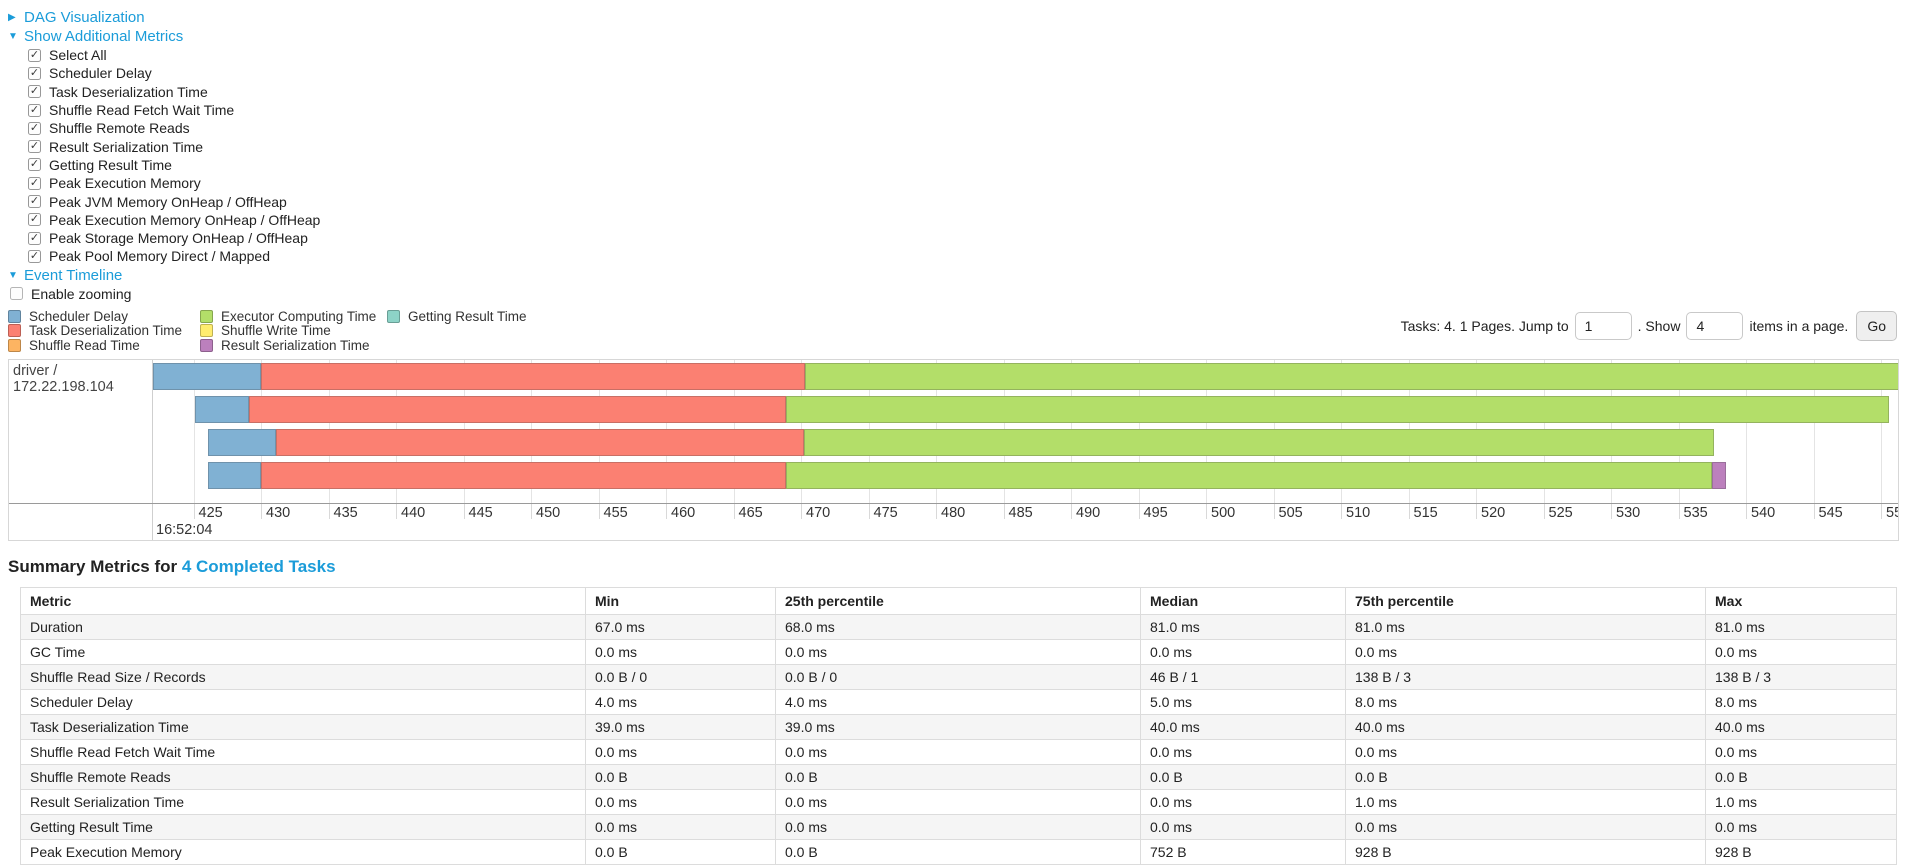 The width and height of the screenshot is (1907, 865). Describe the element at coordinates (16, 294) in the screenshot. I see `enable-zooming-checkbox` at that location.